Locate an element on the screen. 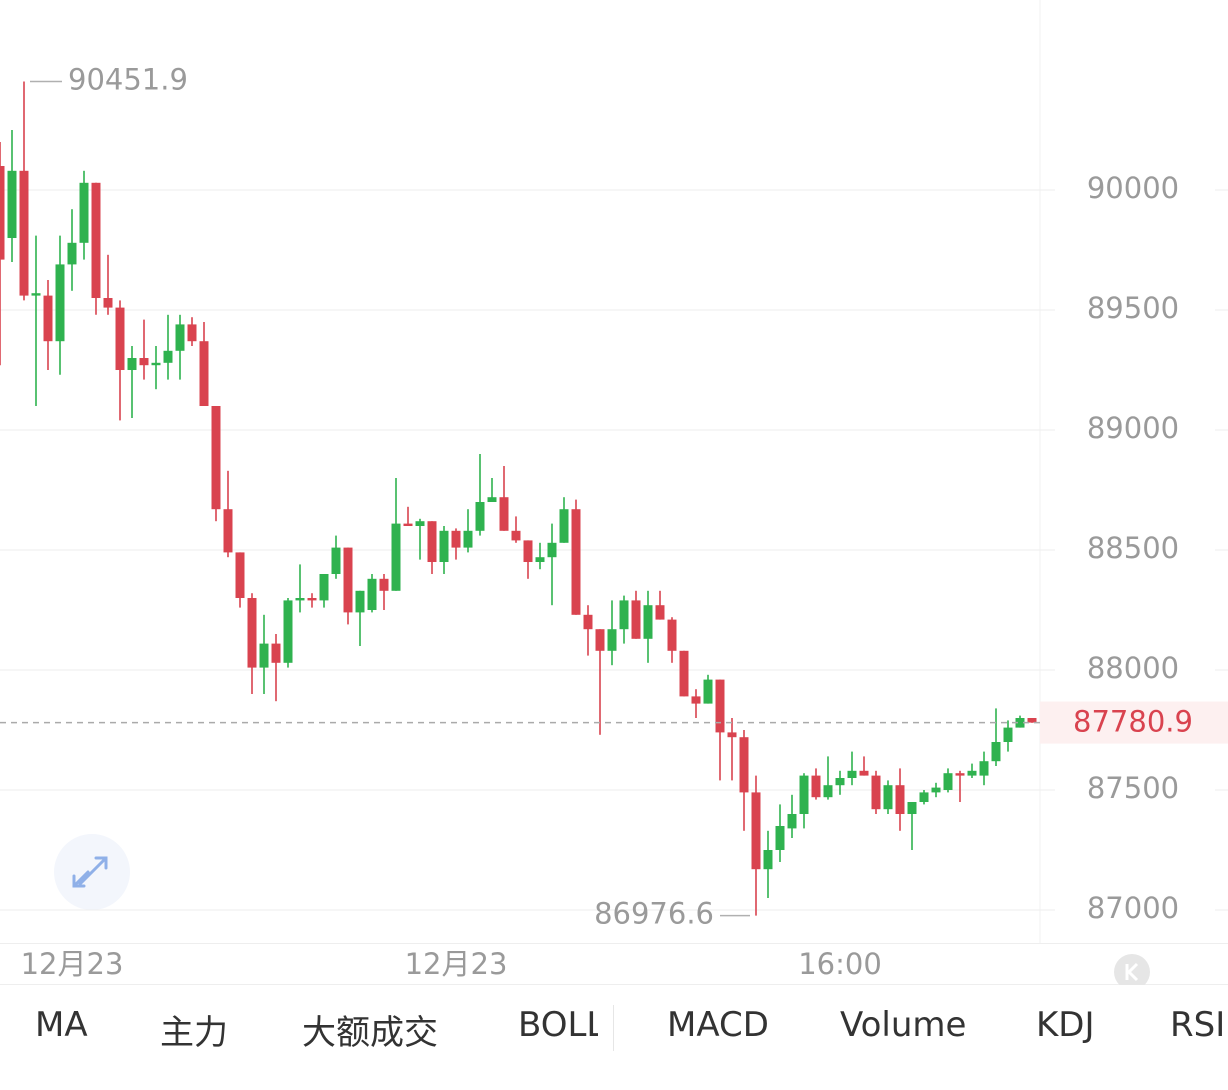  tab-separator is located at coordinates (613, 1028).